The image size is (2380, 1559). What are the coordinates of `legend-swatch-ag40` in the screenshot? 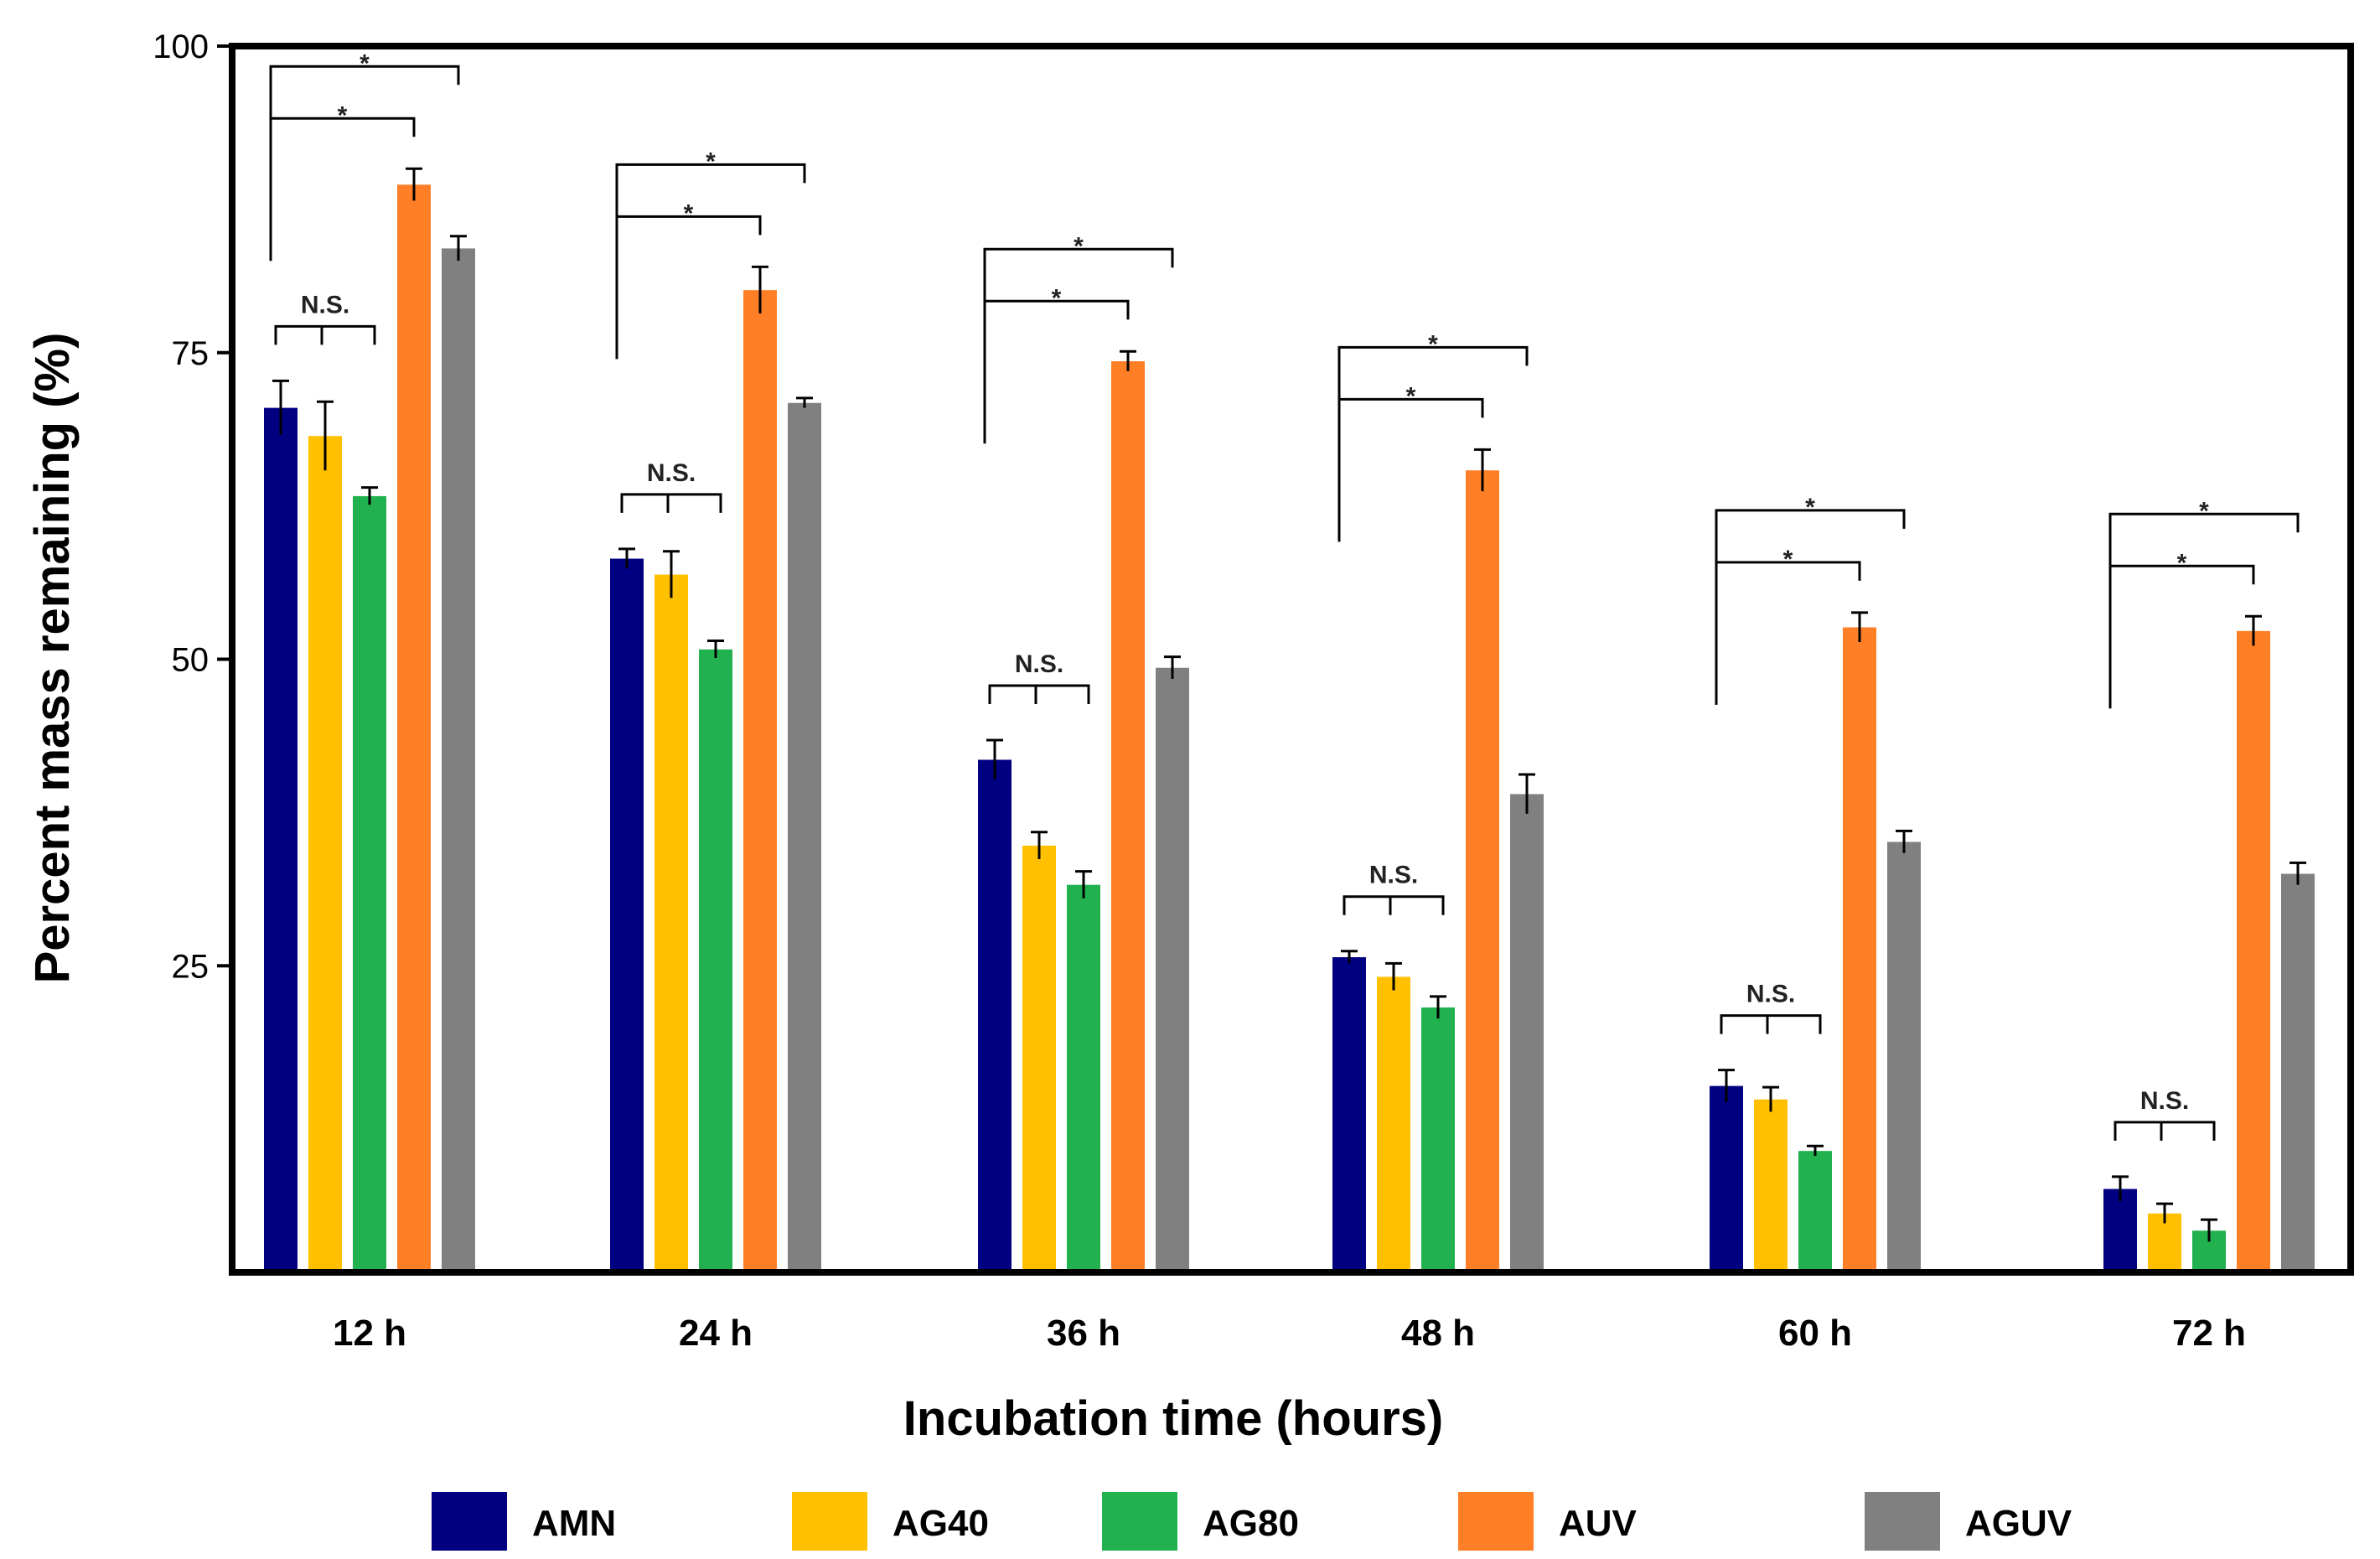 It's located at (829, 1521).